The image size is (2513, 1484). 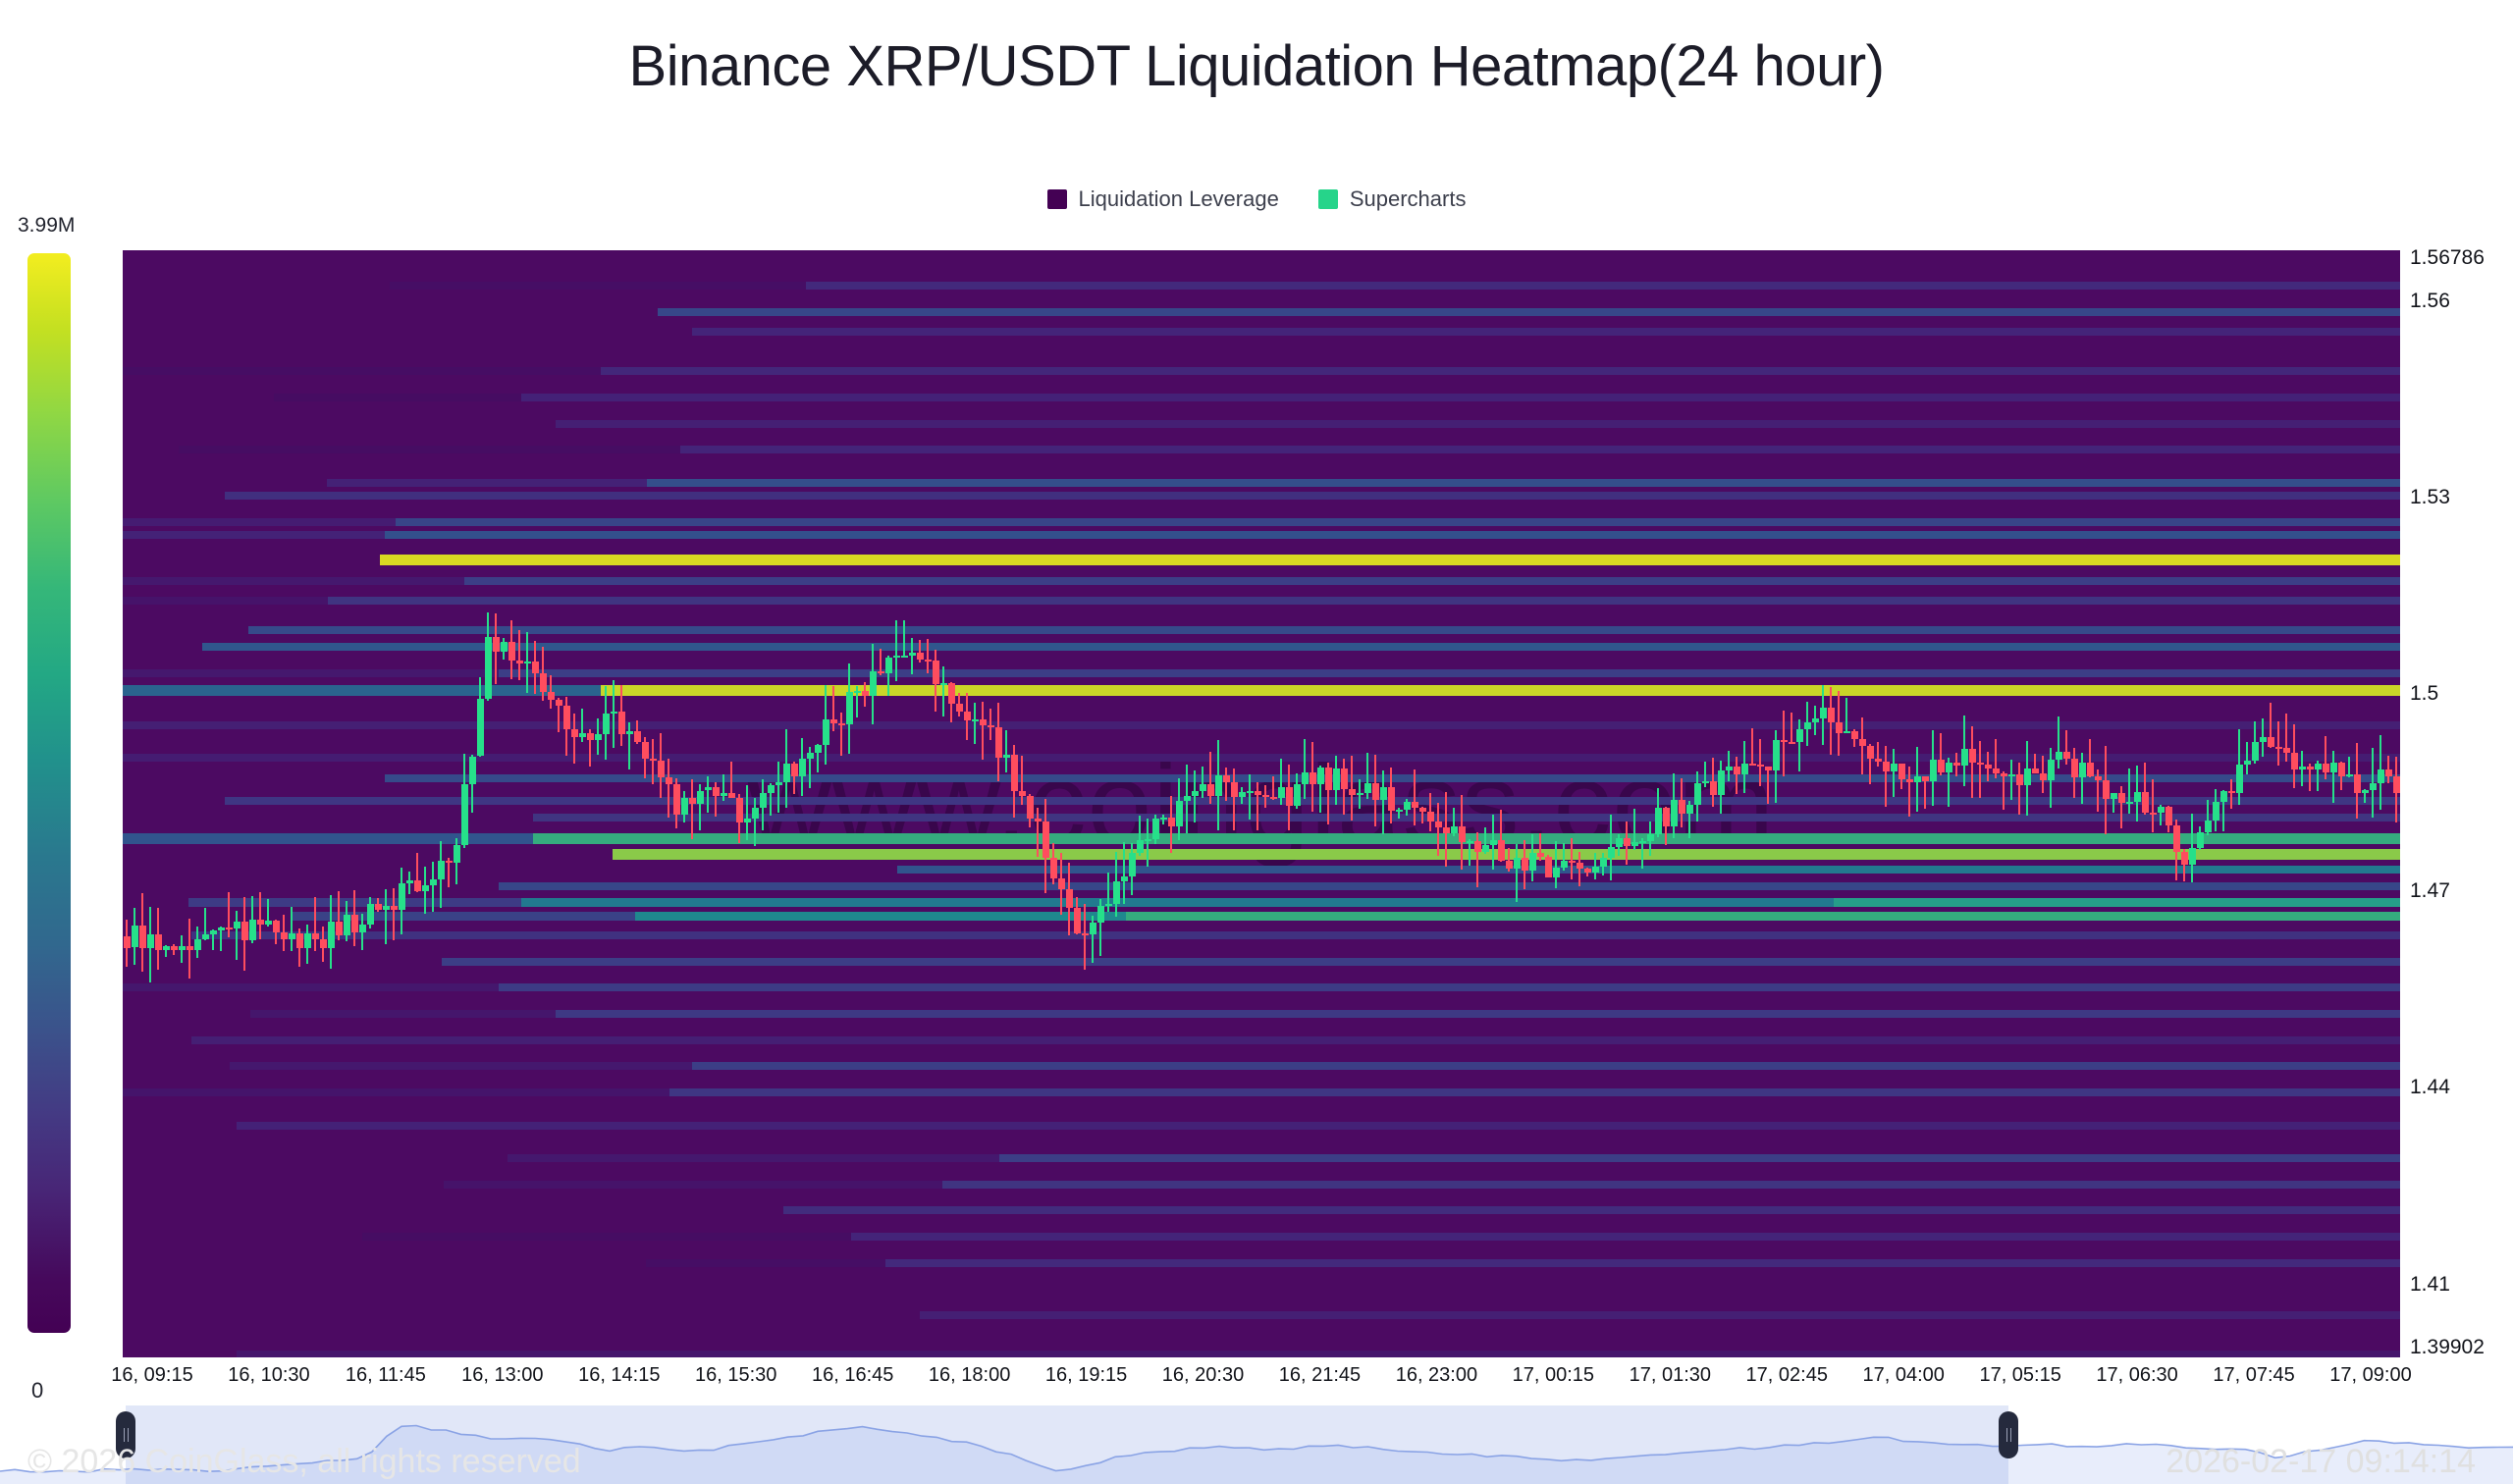 I want to click on minimap-handle-left, so click(x=126, y=1434).